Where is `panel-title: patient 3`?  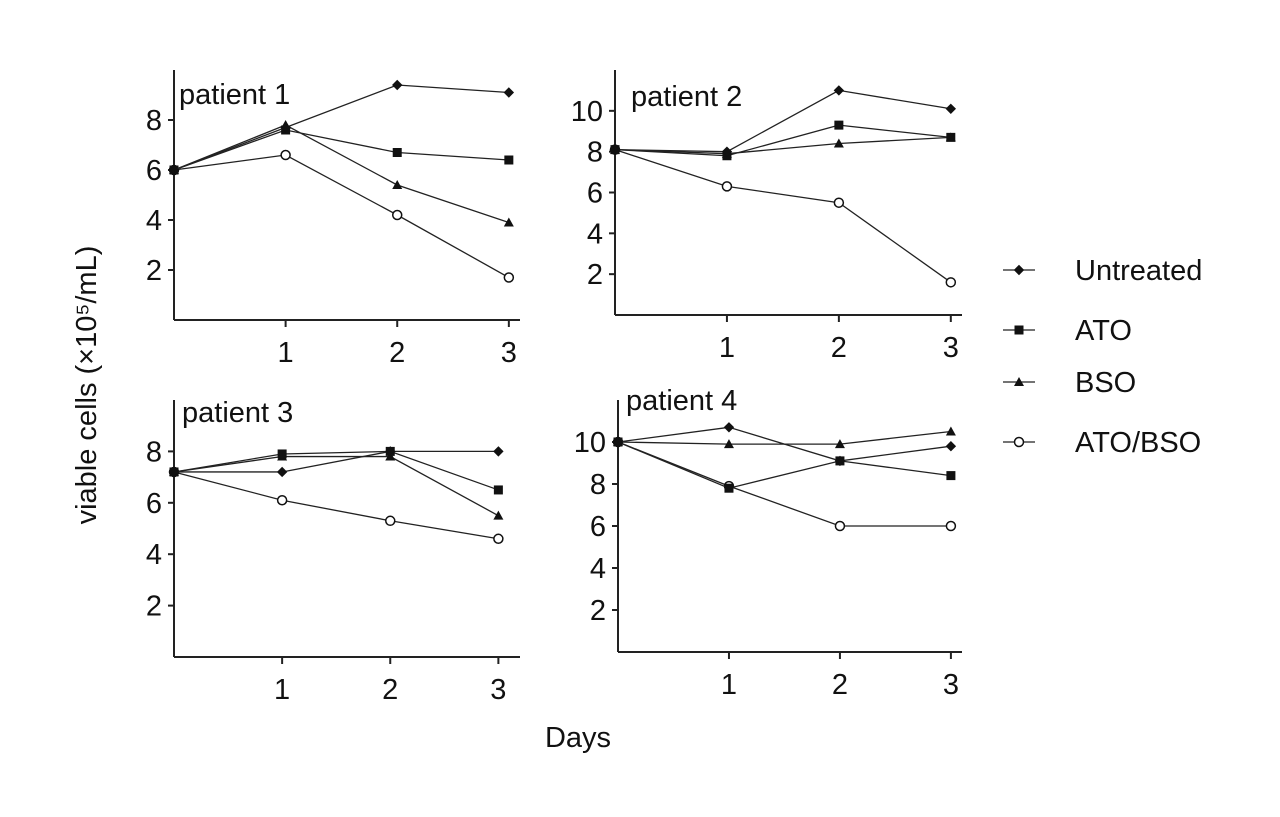
panel-title: patient 3 is located at coordinates (237, 413).